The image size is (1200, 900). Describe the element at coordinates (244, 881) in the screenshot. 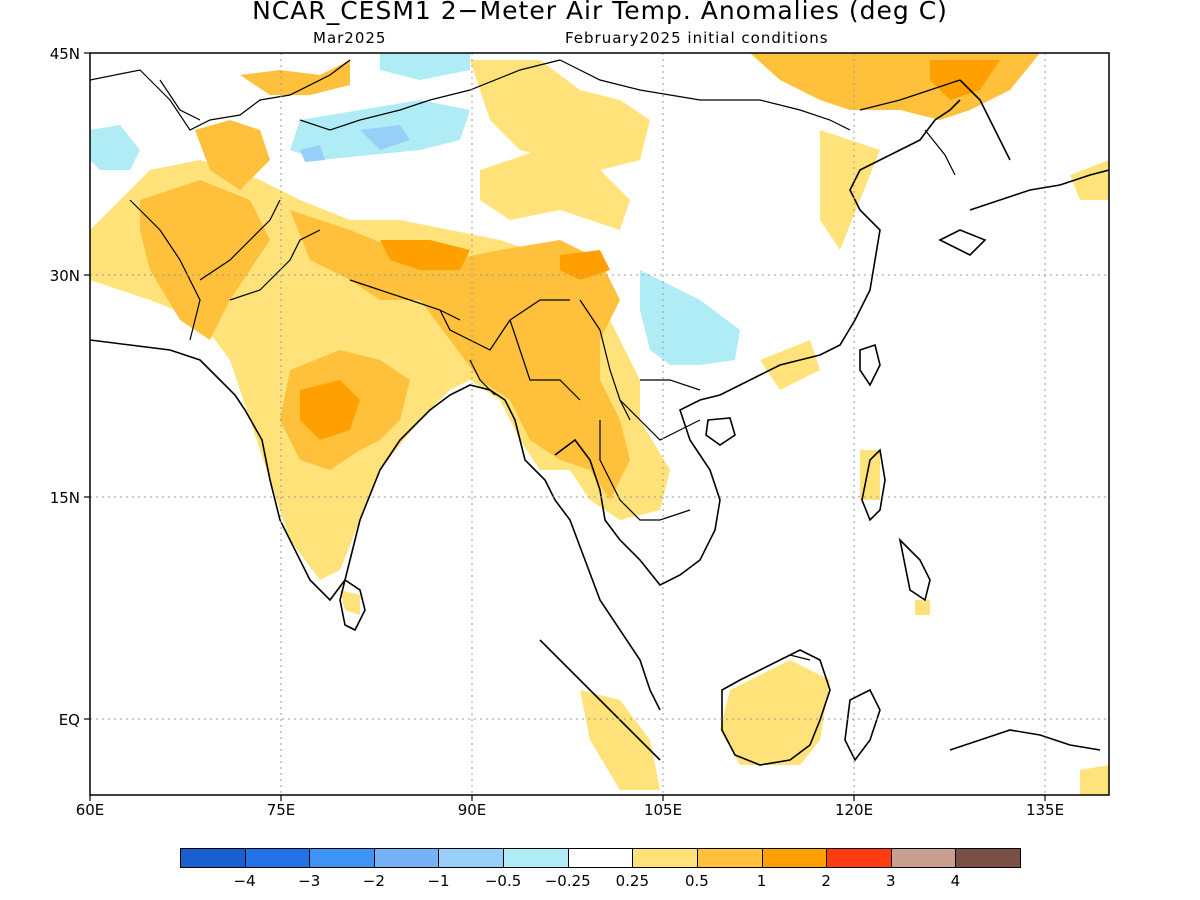

I see `legend-label: −4` at that location.